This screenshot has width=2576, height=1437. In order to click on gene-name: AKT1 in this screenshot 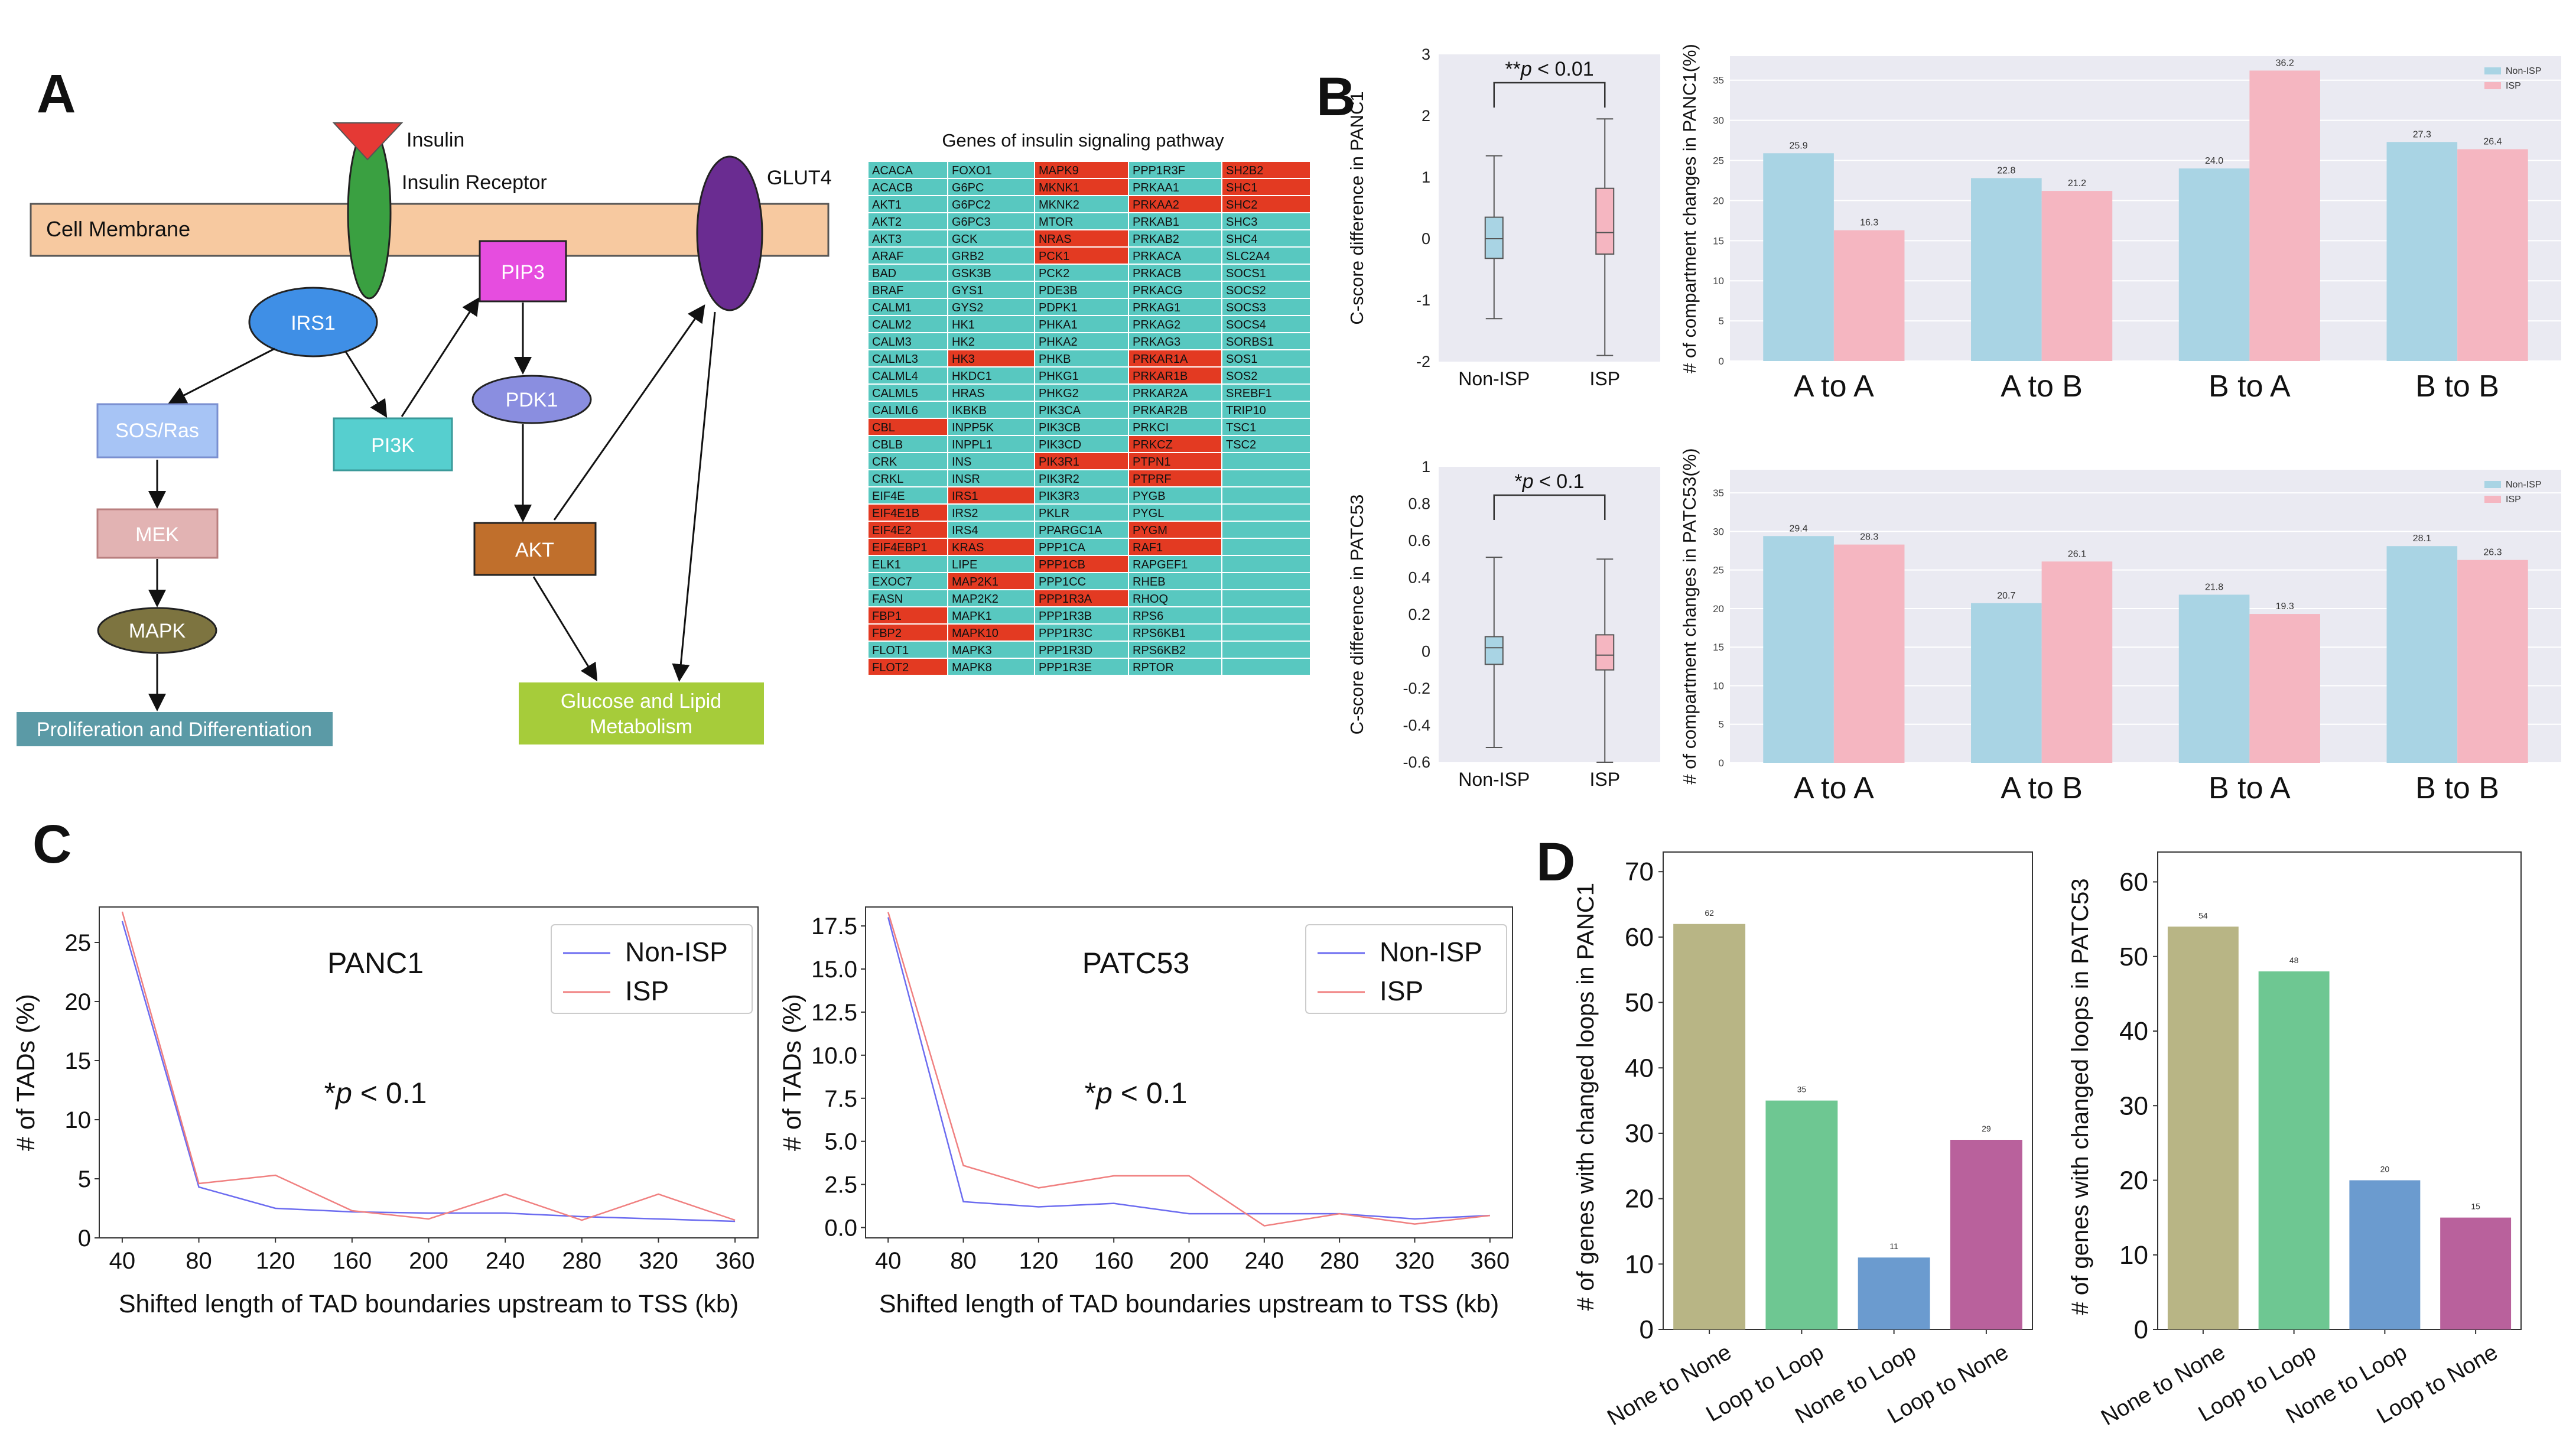, I will do `click(887, 205)`.